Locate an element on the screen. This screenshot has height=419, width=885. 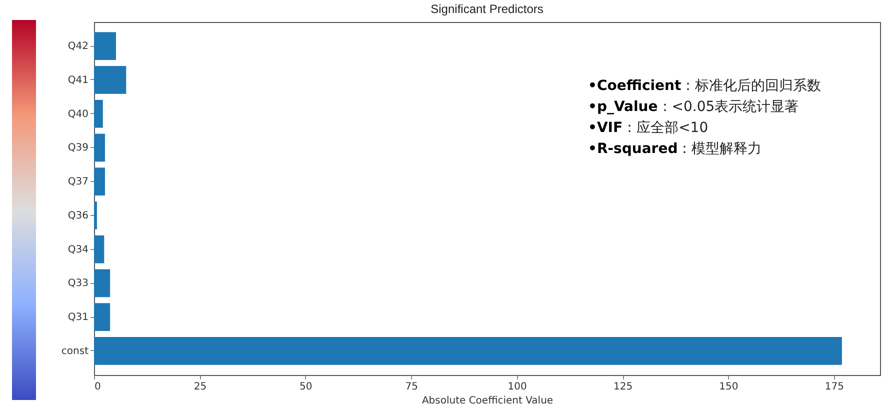
y-tick-label: Q33 is located at coordinates (78, 284).